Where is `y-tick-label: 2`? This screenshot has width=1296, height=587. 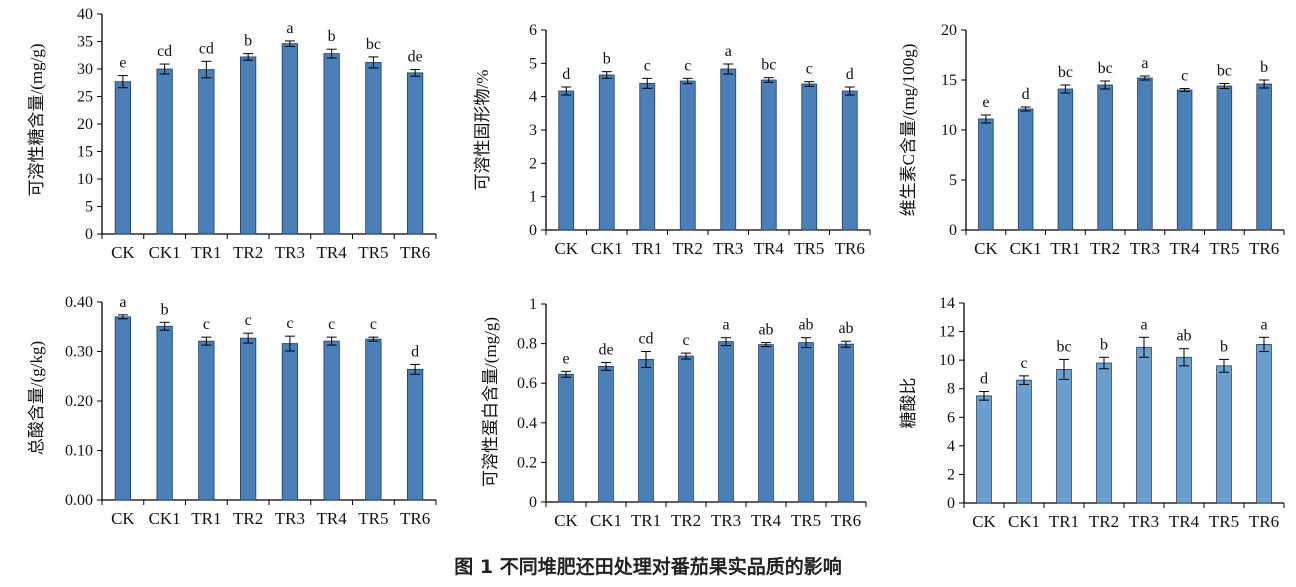
y-tick-label: 2 is located at coordinates (951, 474).